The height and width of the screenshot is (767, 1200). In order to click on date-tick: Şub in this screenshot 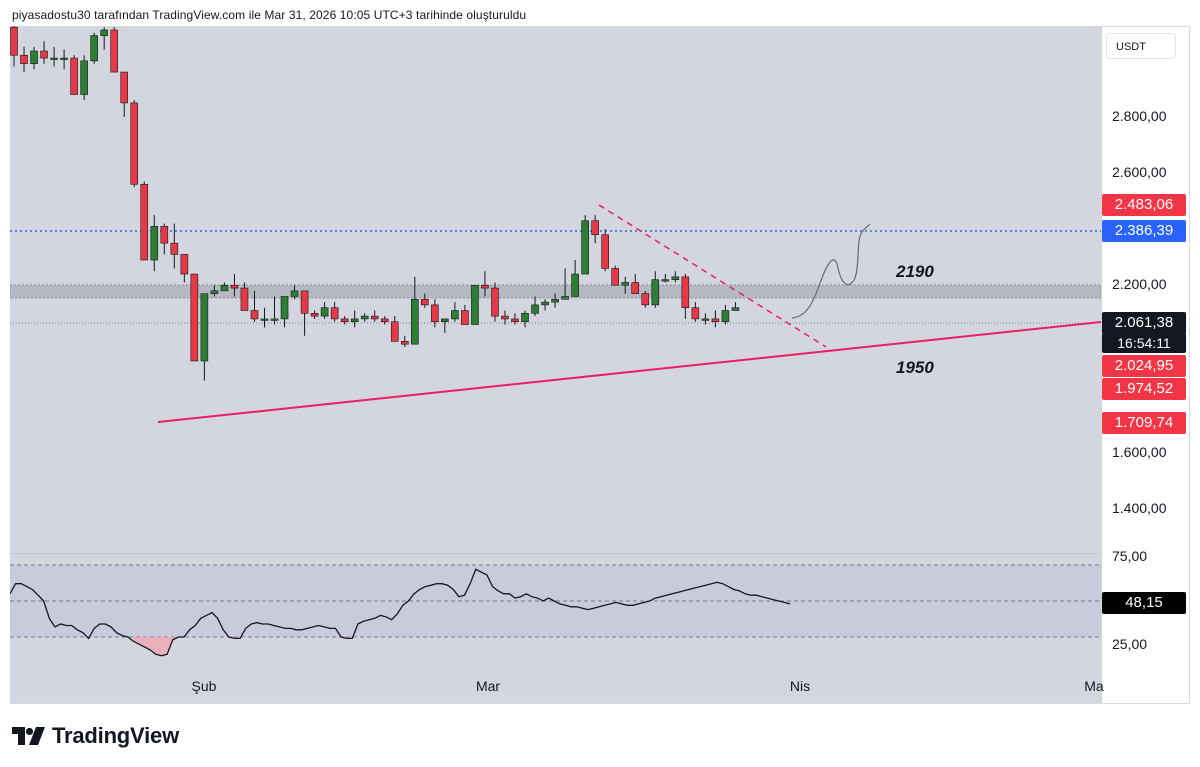, I will do `click(204, 686)`.